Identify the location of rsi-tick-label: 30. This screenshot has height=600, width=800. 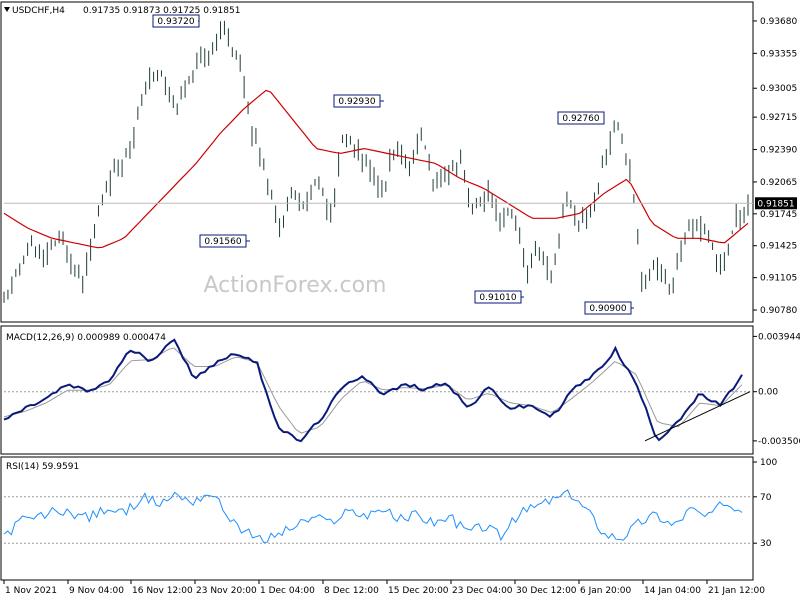
(766, 544).